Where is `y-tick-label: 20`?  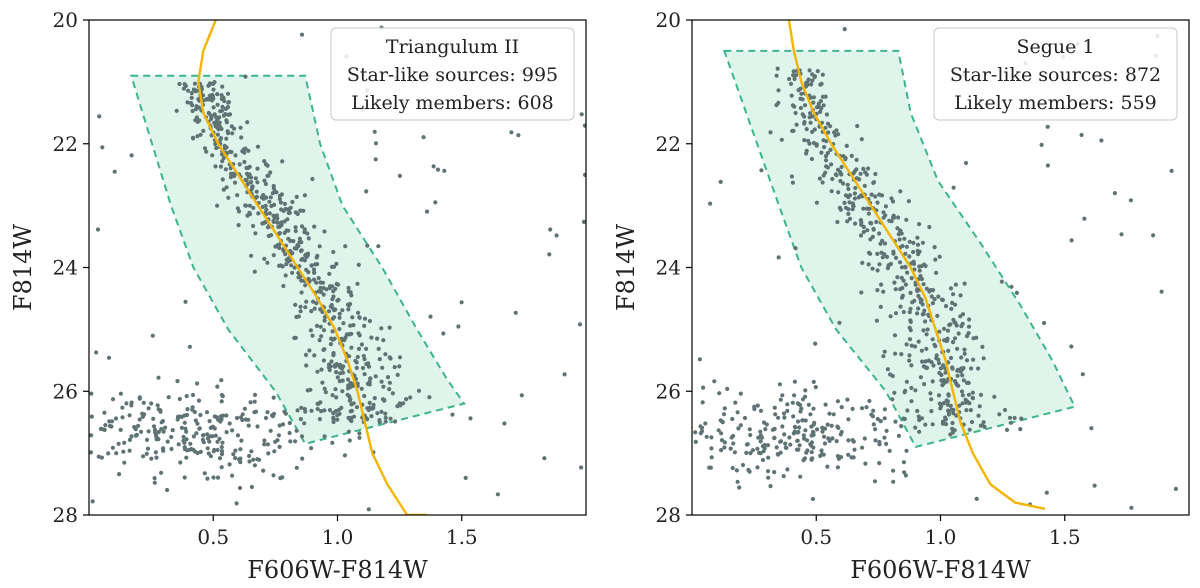 y-tick-label: 20 is located at coordinates (65, 20).